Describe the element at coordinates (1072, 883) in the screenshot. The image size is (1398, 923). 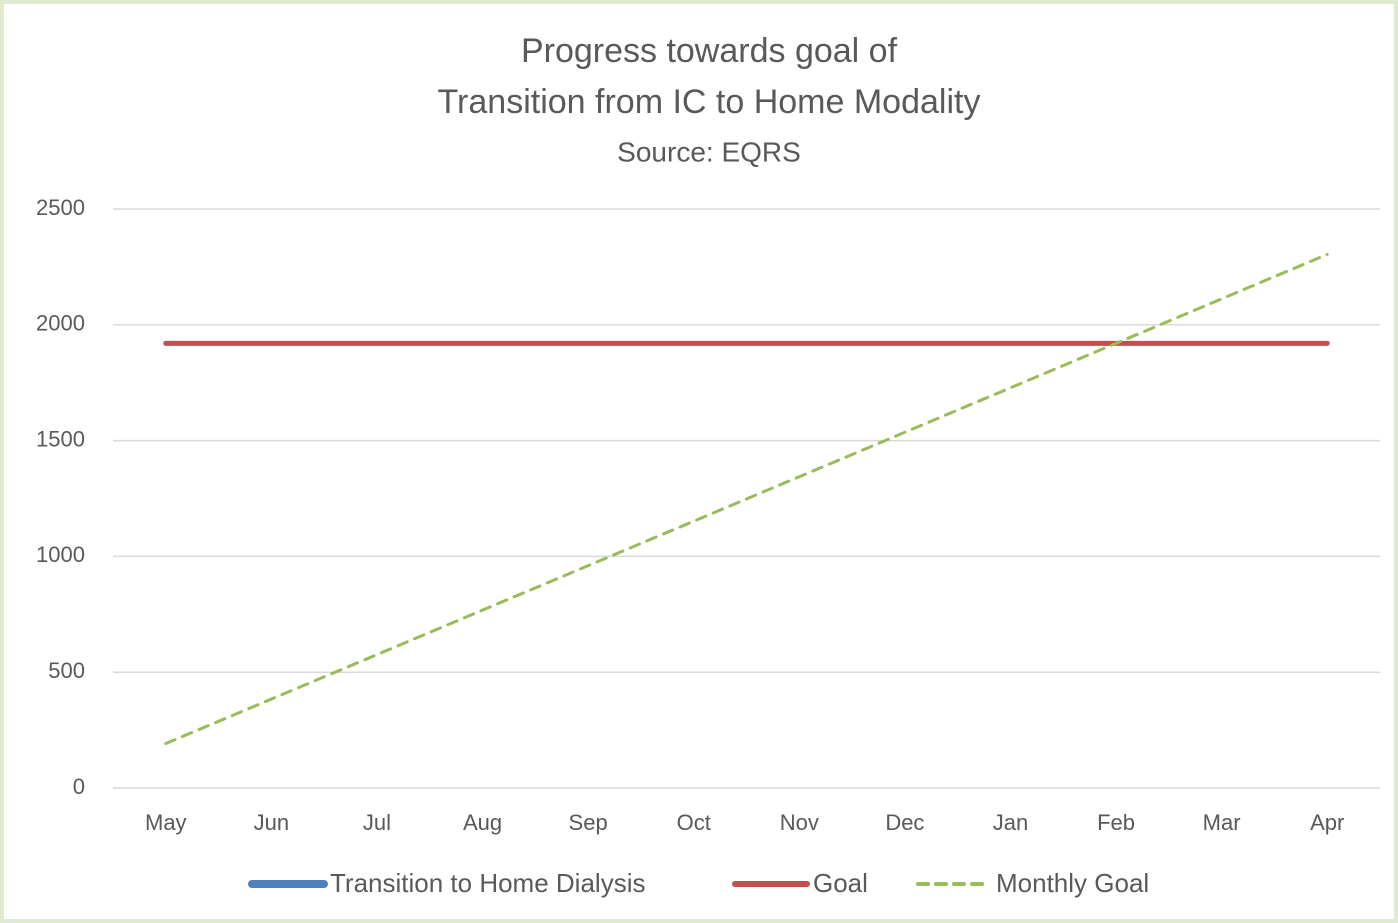
I see `legend-label: Monthly Goal` at that location.